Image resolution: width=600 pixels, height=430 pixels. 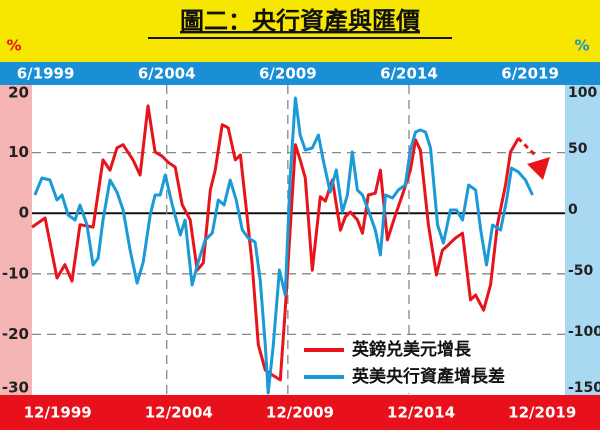 I want to click on legend-label: 英美央行資產增長差, so click(x=428, y=376).